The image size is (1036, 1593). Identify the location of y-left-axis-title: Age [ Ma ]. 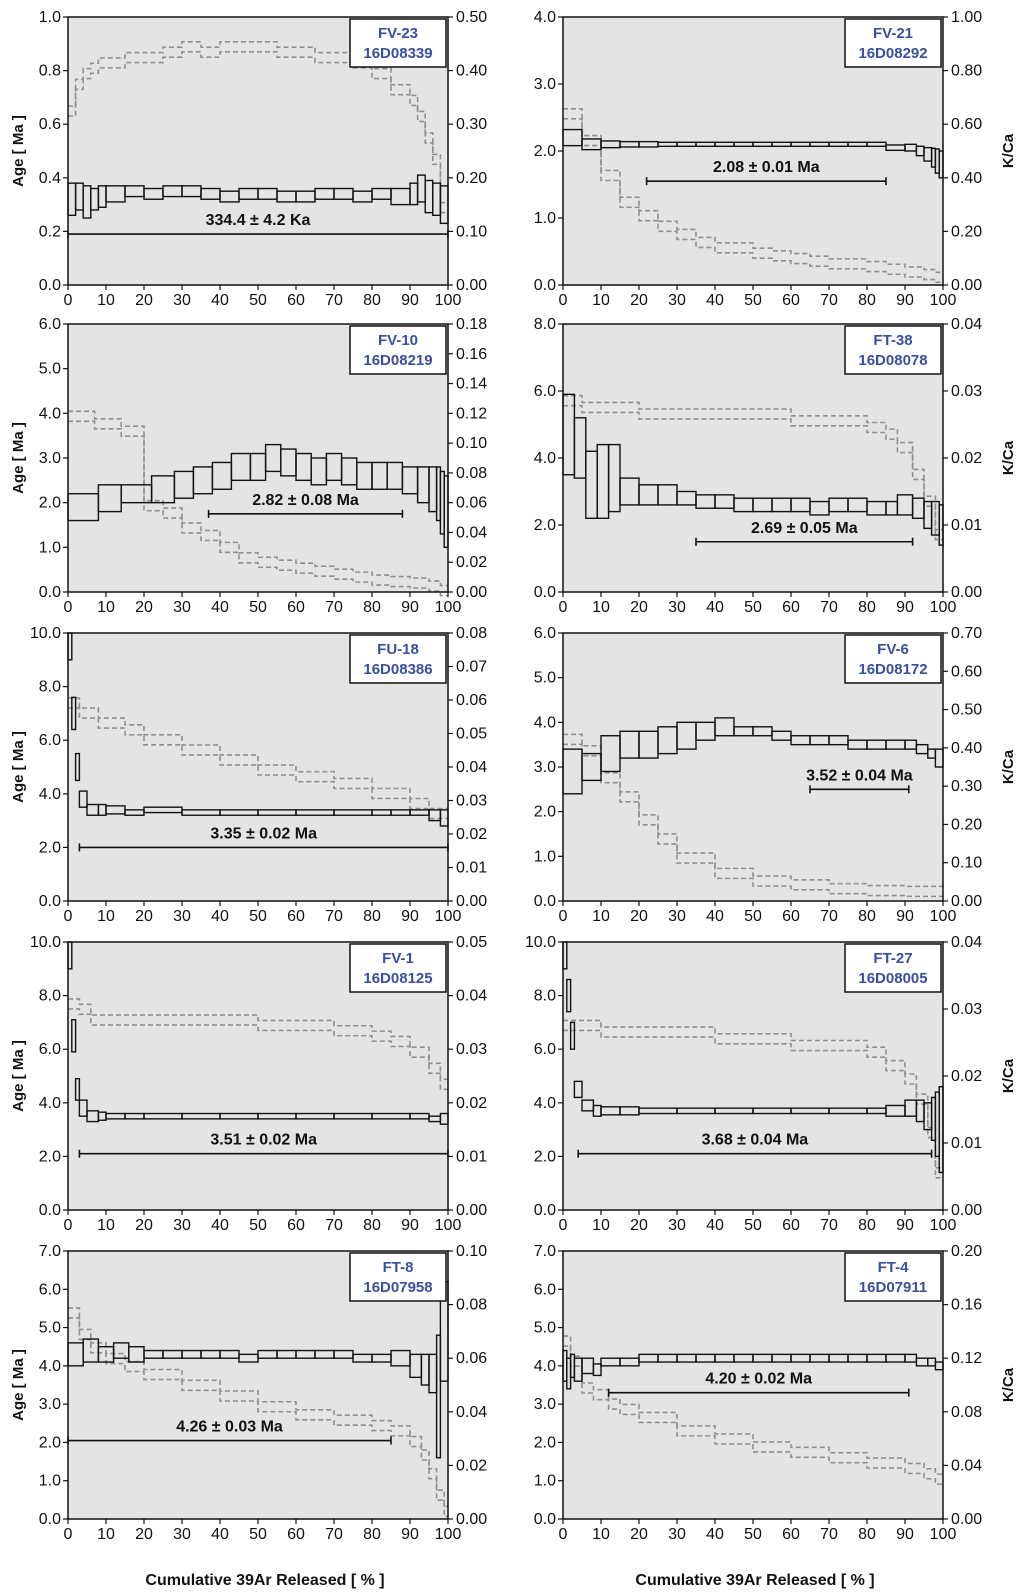
(18, 1385).